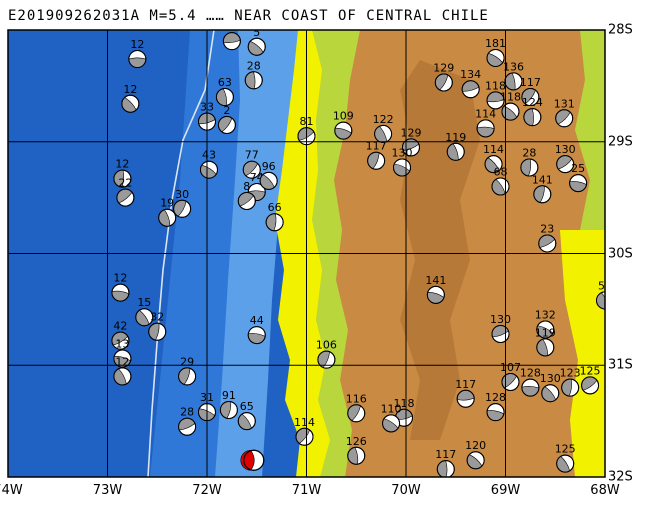  I want to click on x-tick-label: 72W, so click(207, 490).